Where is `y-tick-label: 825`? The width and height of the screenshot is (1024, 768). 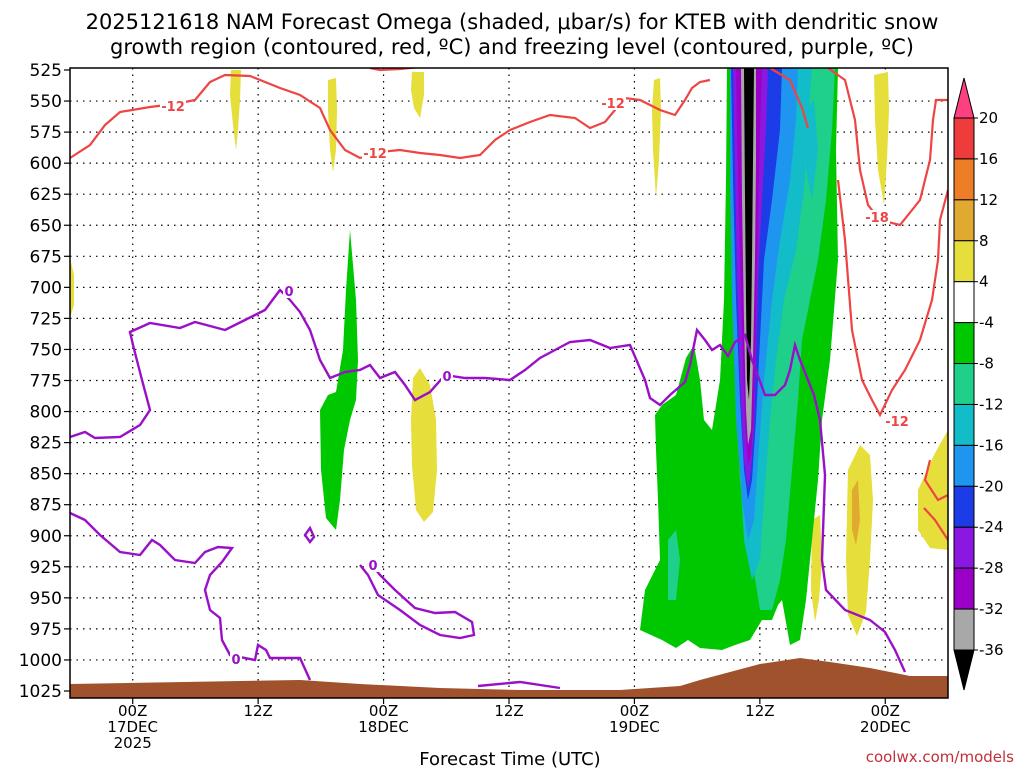
y-tick-label: 825 is located at coordinates (46, 444).